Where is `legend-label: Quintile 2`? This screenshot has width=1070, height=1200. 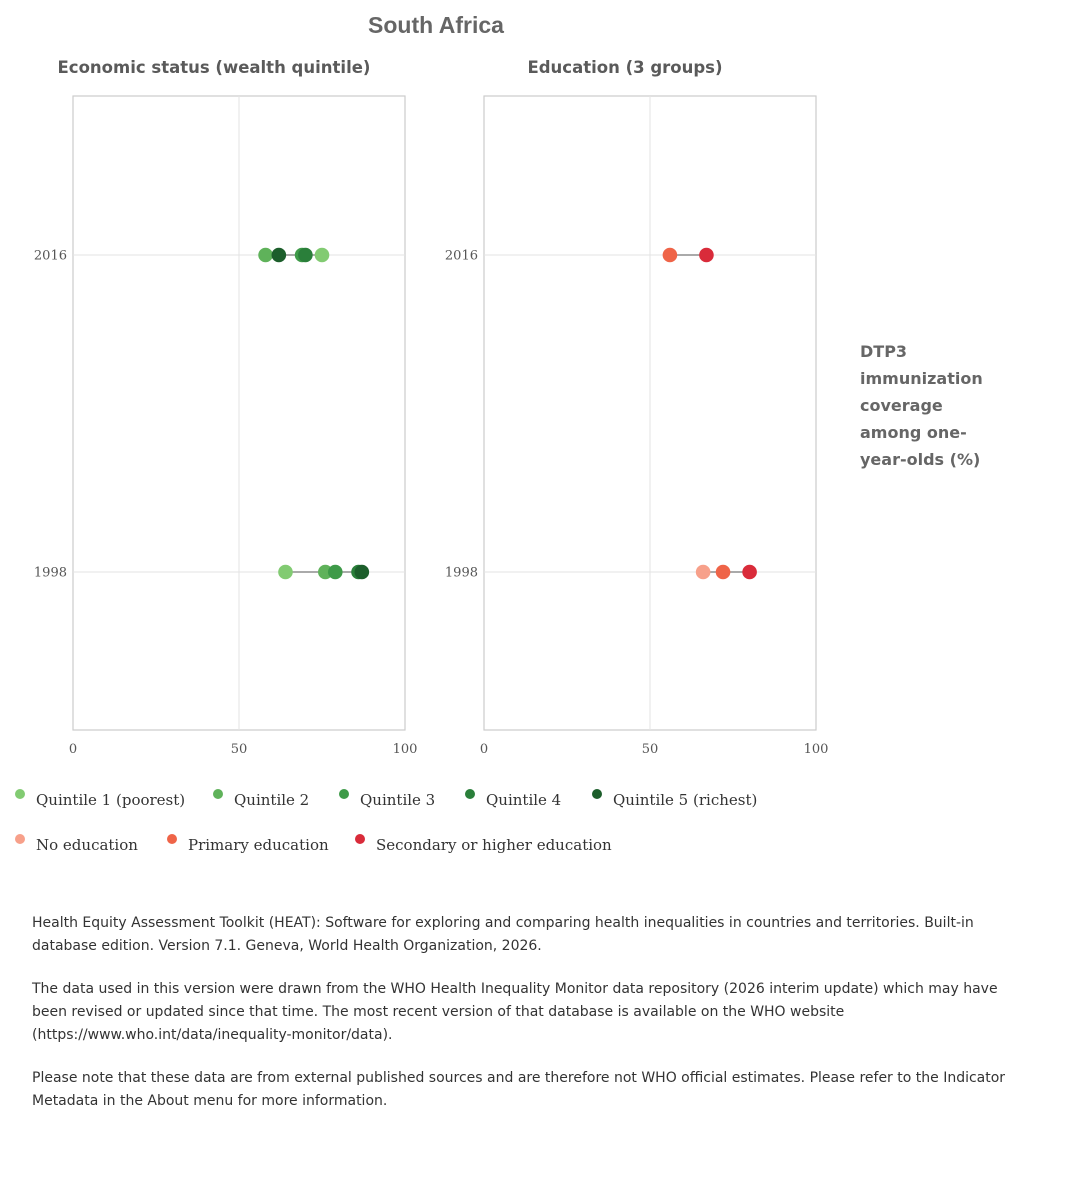 legend-label: Quintile 2 is located at coordinates (271, 800).